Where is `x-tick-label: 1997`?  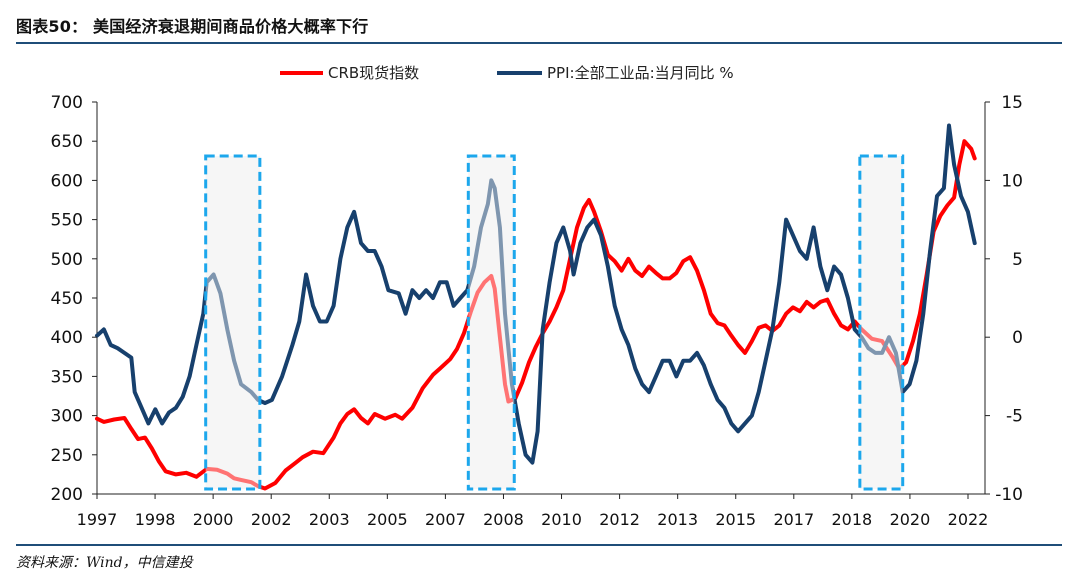 x-tick-label: 1997 is located at coordinates (97, 519).